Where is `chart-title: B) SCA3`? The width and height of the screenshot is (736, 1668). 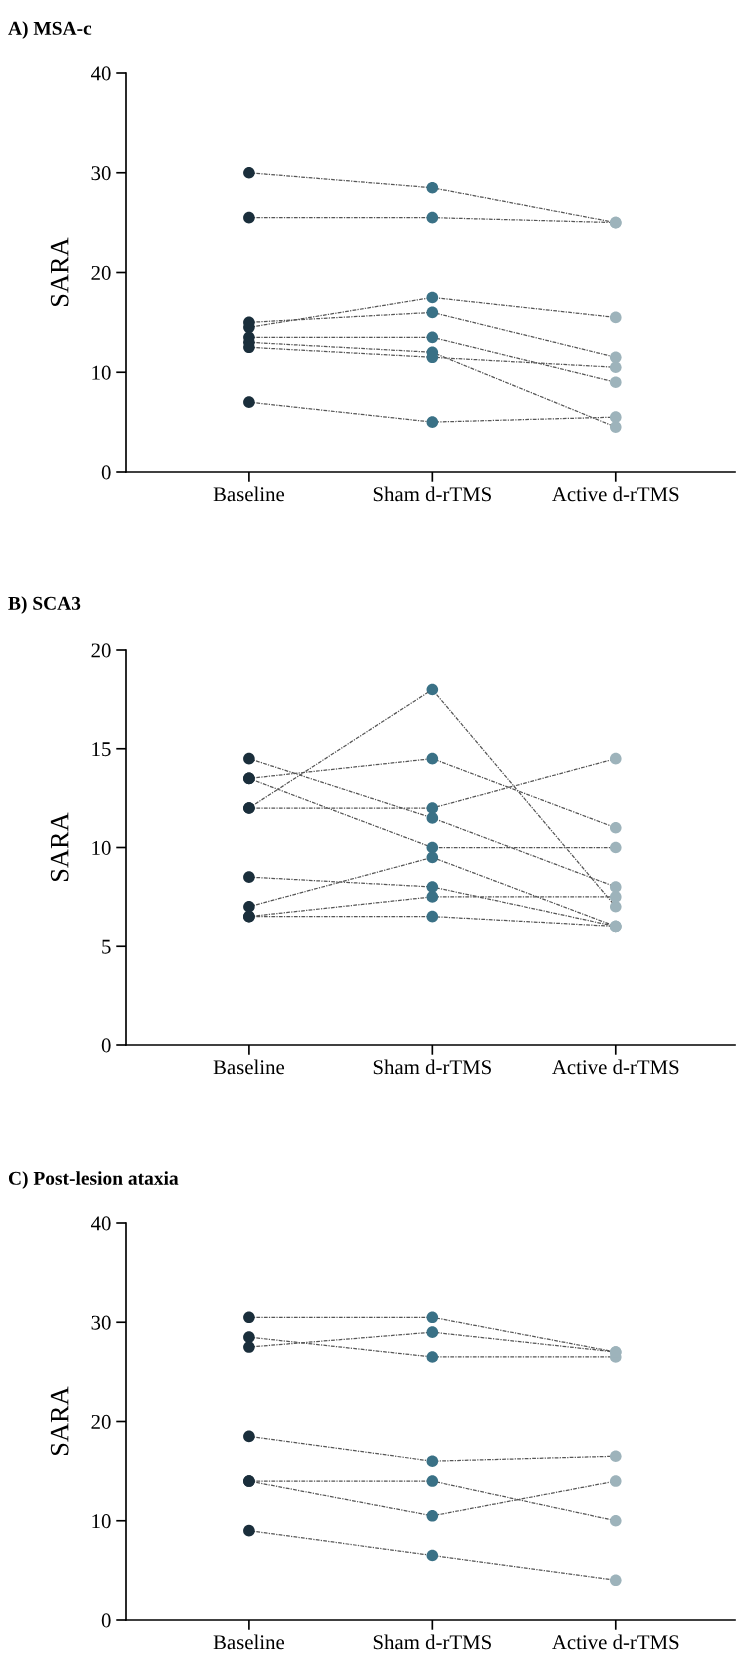
chart-title: B) SCA3 is located at coordinates (44, 605).